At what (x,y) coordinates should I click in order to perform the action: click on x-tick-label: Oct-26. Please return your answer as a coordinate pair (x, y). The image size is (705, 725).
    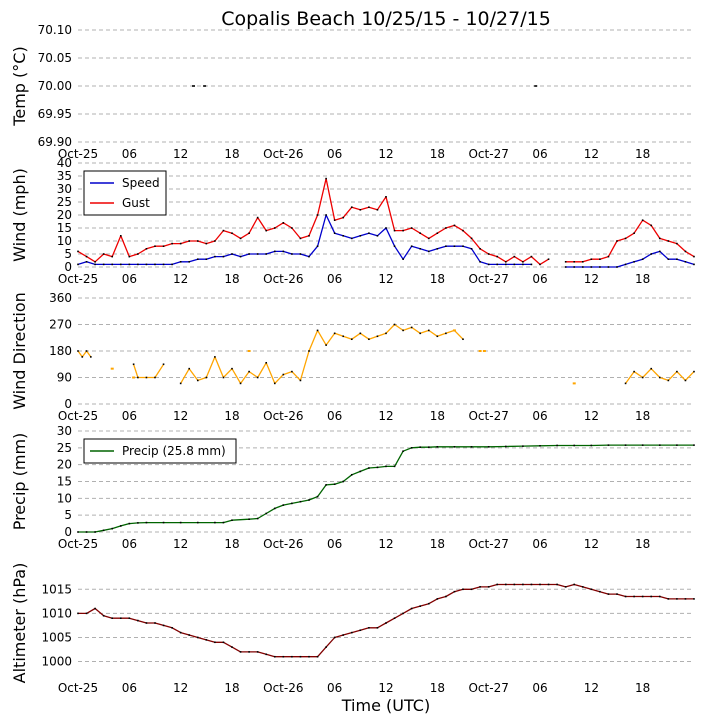
    Looking at the image, I should click on (283, 416).